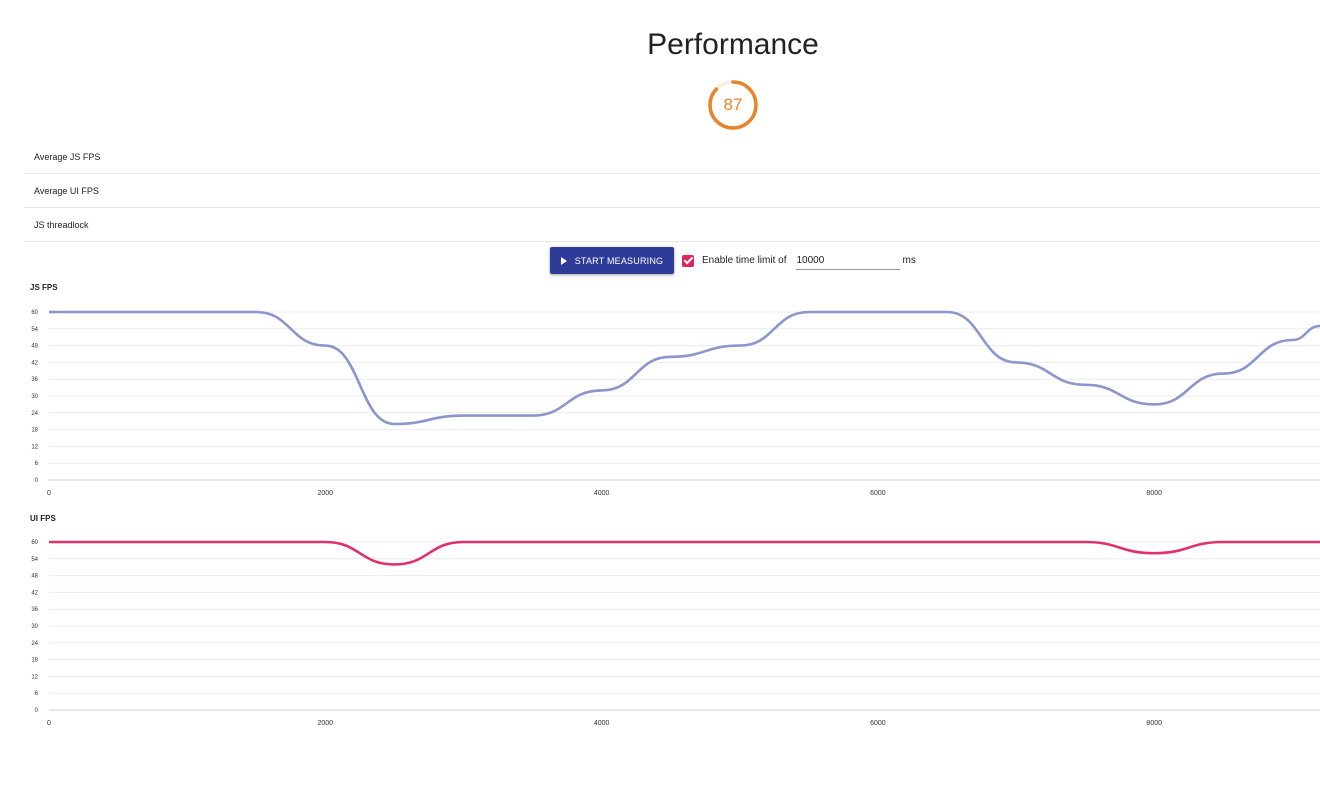 The image size is (1320, 800). I want to click on metric-label: Average UI FPS, so click(66, 190).